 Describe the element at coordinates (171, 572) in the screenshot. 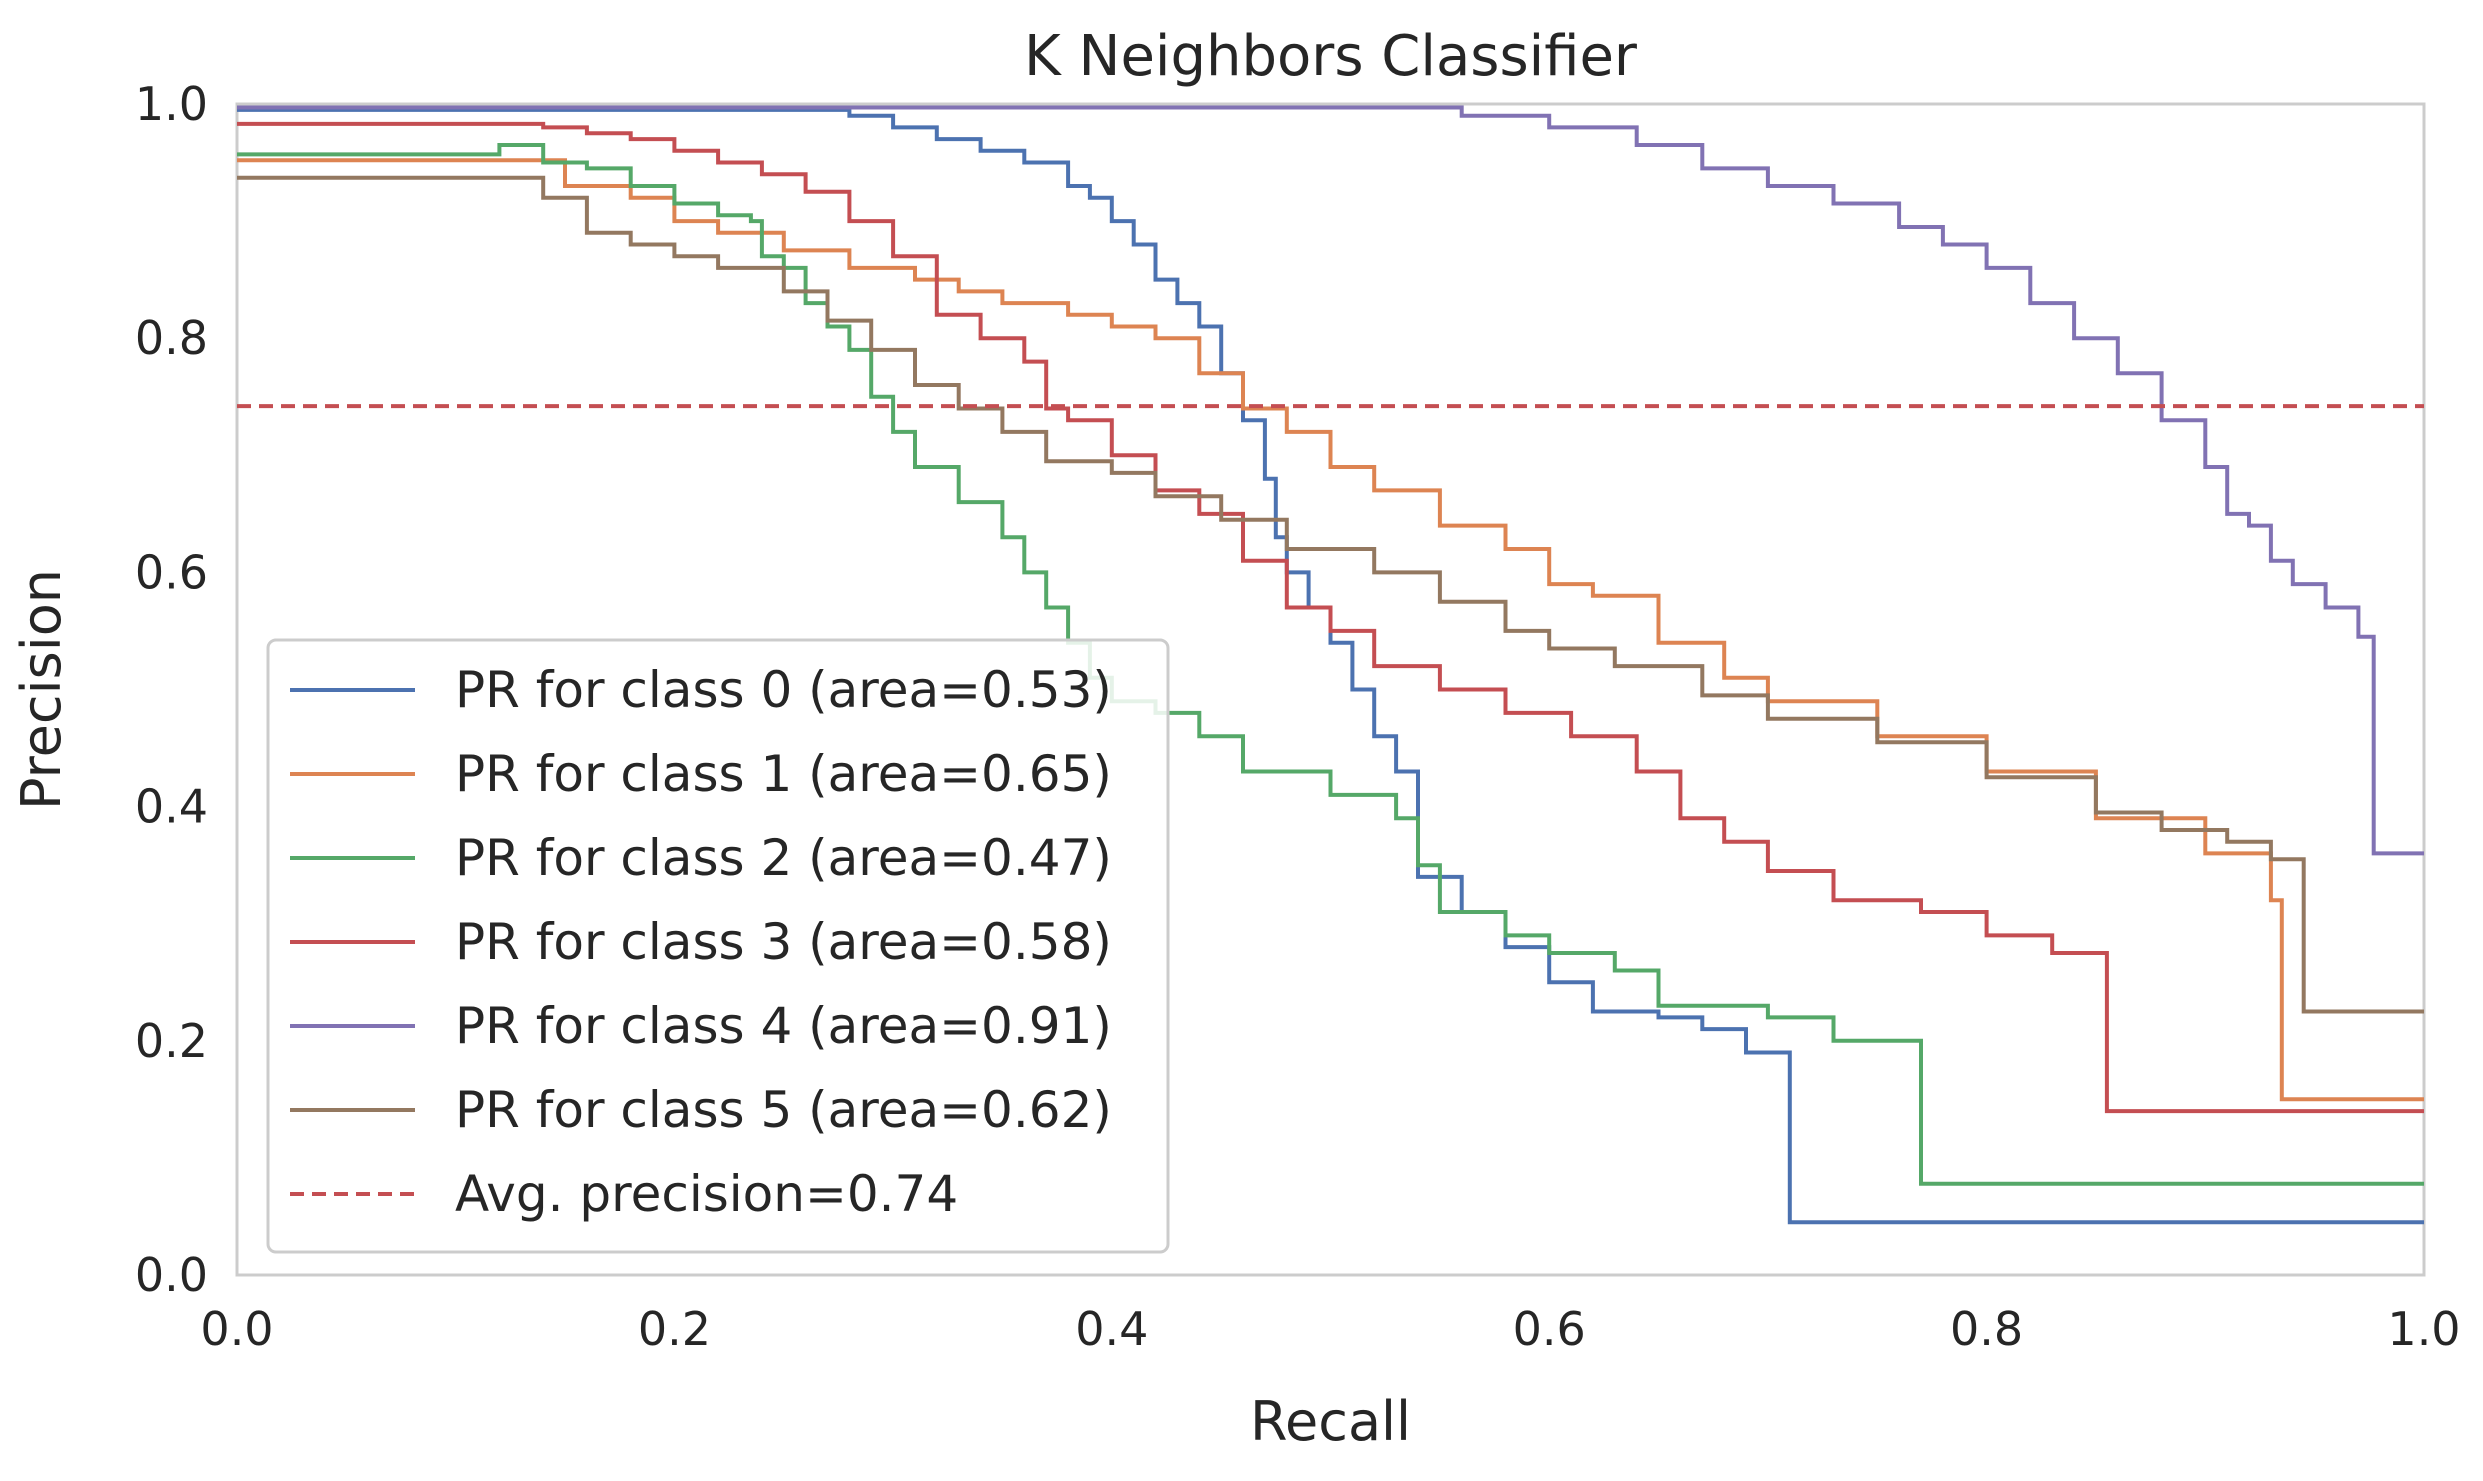

I see `y-tick-label: 0.6` at that location.